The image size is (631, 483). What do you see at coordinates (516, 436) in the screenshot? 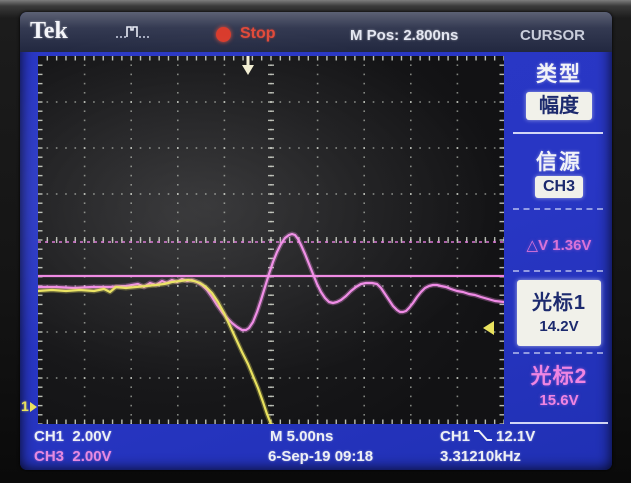
I see `trigger-level-value: 12.1V` at bounding box center [516, 436].